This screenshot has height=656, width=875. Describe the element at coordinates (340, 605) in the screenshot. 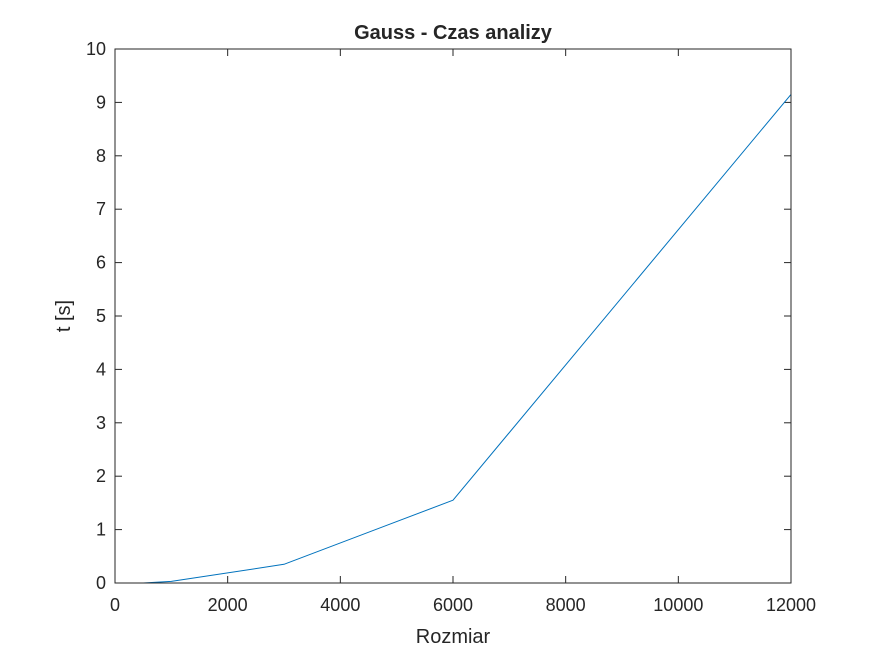

I see `x-tick-label: 4000` at that location.